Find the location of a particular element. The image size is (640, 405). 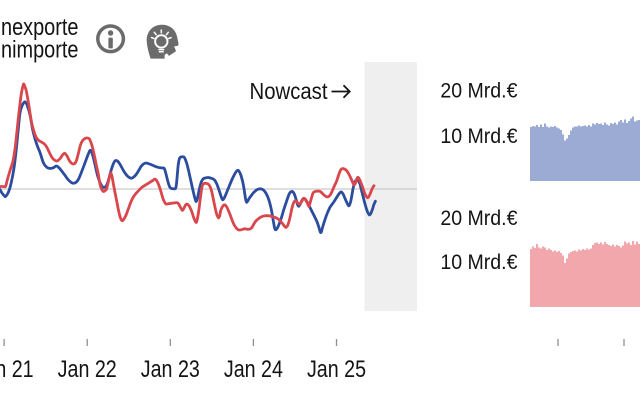

svg-text: Jan 21 is located at coordinates (17, 368).